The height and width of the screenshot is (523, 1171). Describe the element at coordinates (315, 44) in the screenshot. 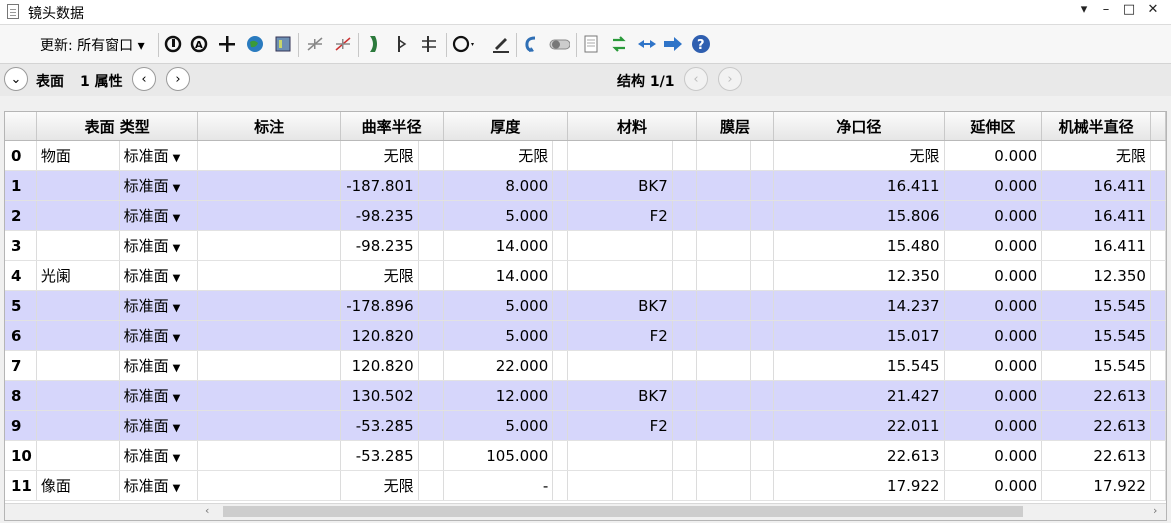

I see `lens-add-icon` at that location.